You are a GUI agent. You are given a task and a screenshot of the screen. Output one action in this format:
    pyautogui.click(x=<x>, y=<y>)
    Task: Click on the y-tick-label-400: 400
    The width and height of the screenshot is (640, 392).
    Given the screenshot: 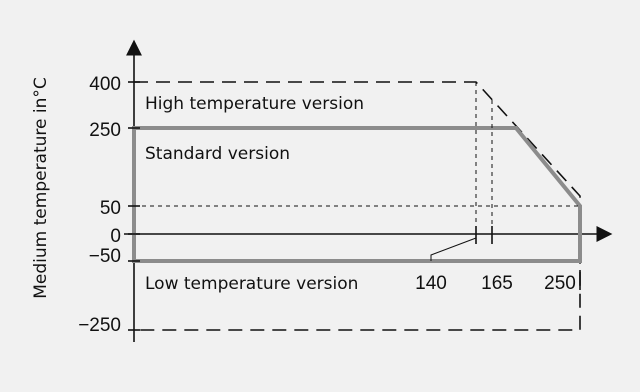 What is the action you would take?
    pyautogui.click(x=105, y=84)
    